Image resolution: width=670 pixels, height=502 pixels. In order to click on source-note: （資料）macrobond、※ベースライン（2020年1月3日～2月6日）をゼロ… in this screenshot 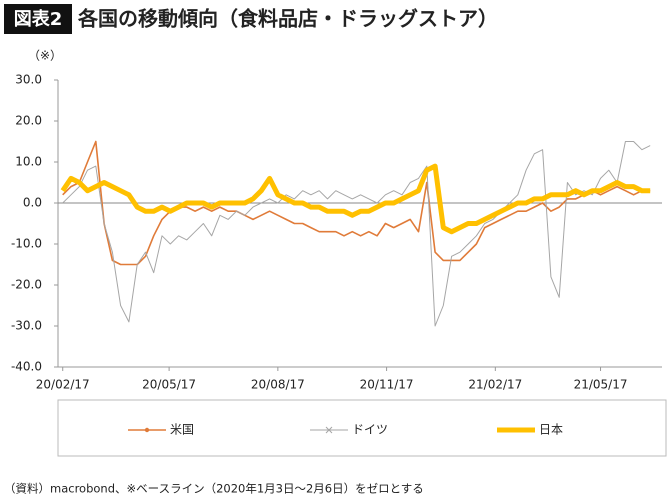, I will do `click(214, 489)`.